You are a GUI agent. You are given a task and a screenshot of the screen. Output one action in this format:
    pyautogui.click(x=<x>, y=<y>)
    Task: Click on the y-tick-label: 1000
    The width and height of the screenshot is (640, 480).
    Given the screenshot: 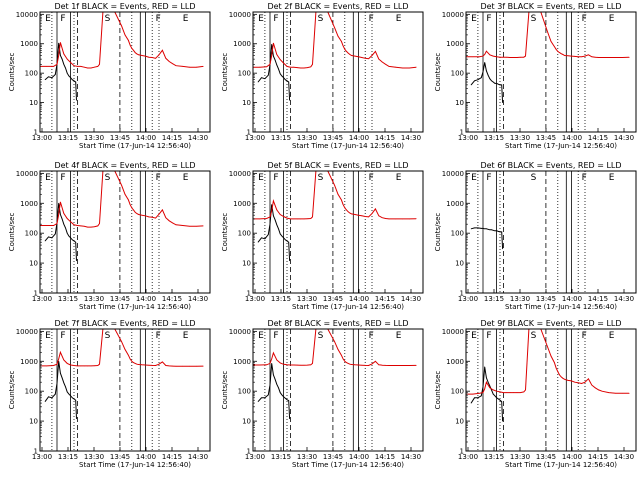 What is the action you would take?
    pyautogui.click(x=455, y=204)
    